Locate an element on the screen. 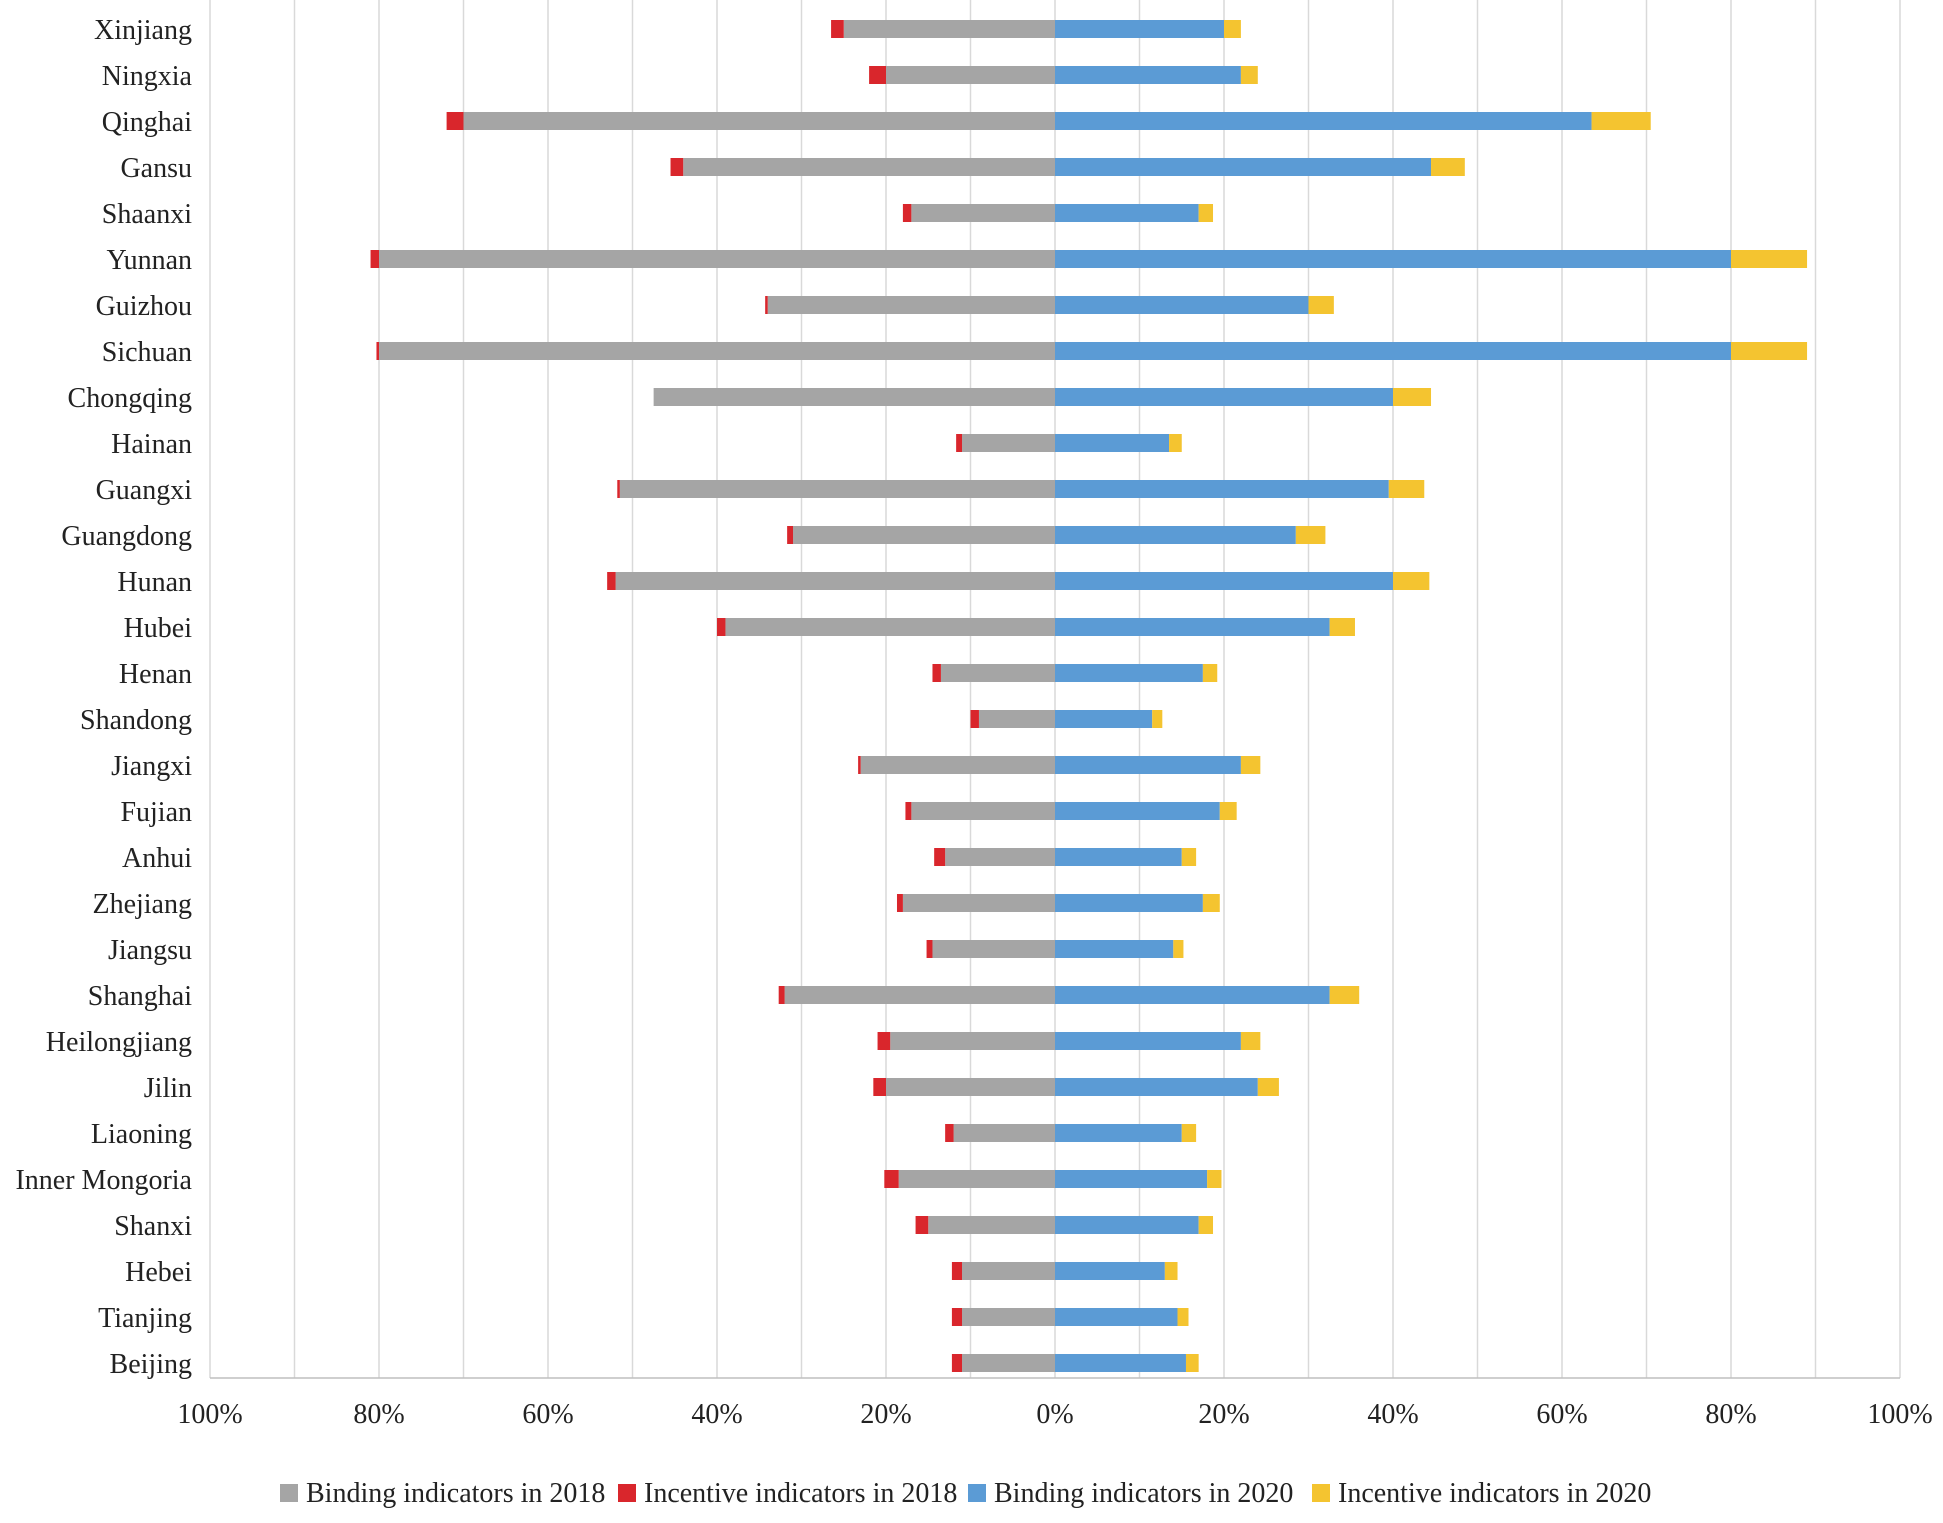  x-tick-label: 0% is located at coordinates (1054, 1414).